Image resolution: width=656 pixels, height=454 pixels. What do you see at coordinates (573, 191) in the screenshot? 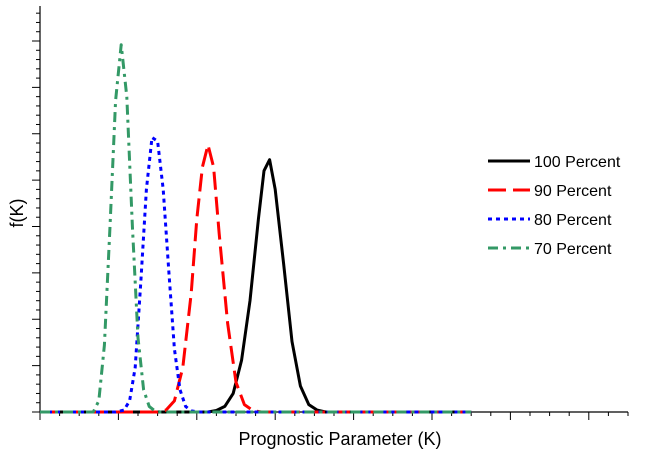
I see `legend-label-90-percent: 90 Percent` at bounding box center [573, 191].